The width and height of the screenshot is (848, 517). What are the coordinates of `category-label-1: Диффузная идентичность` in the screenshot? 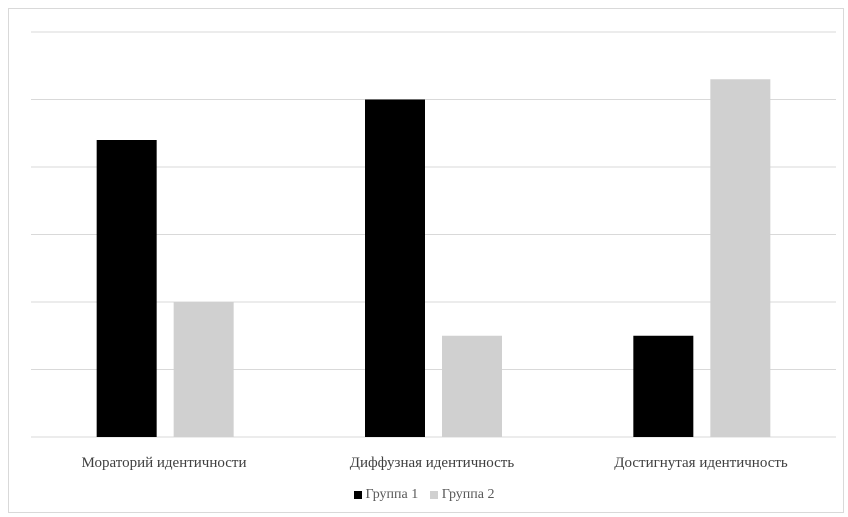 It's located at (432, 463).